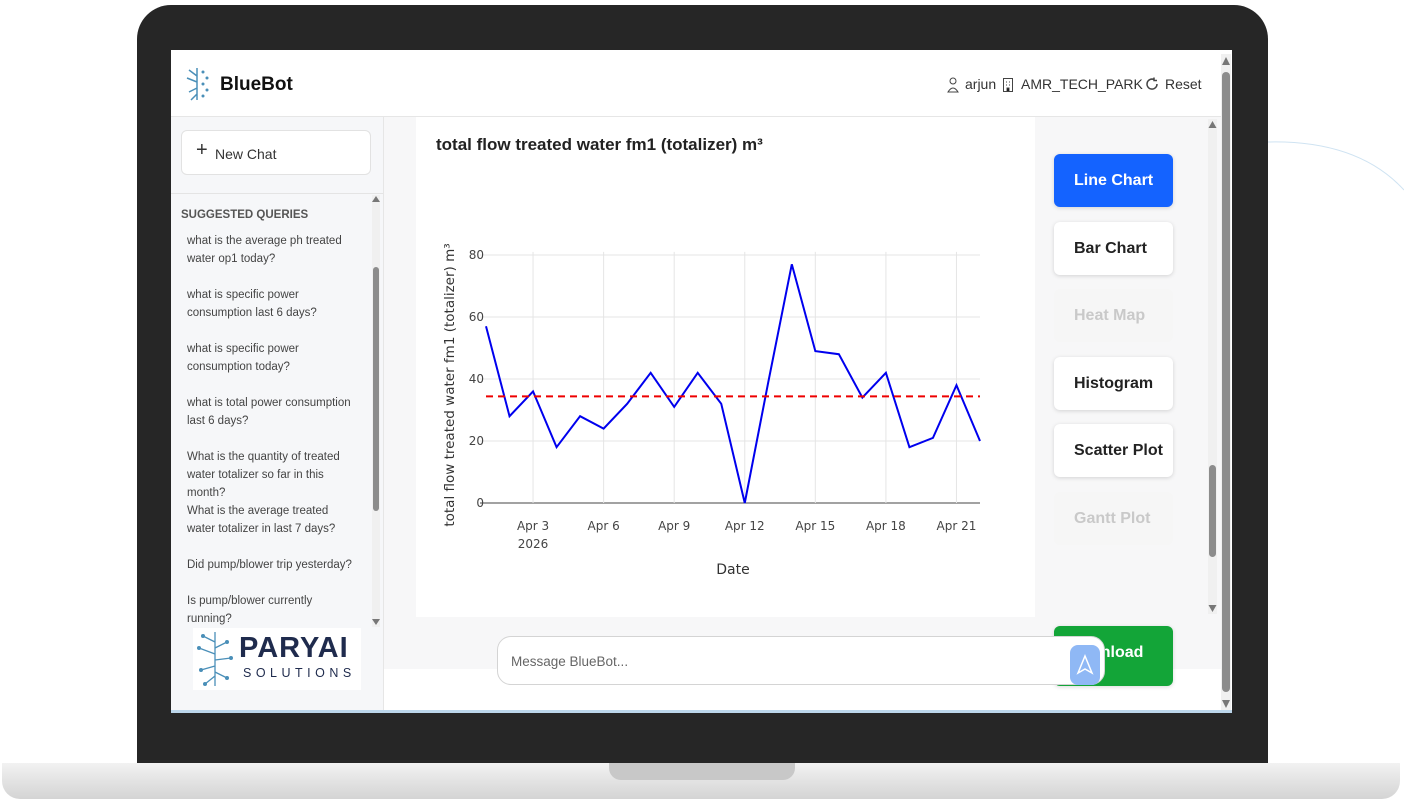  What do you see at coordinates (815, 526) in the screenshot?
I see `x-tick-label: Apr 15` at bounding box center [815, 526].